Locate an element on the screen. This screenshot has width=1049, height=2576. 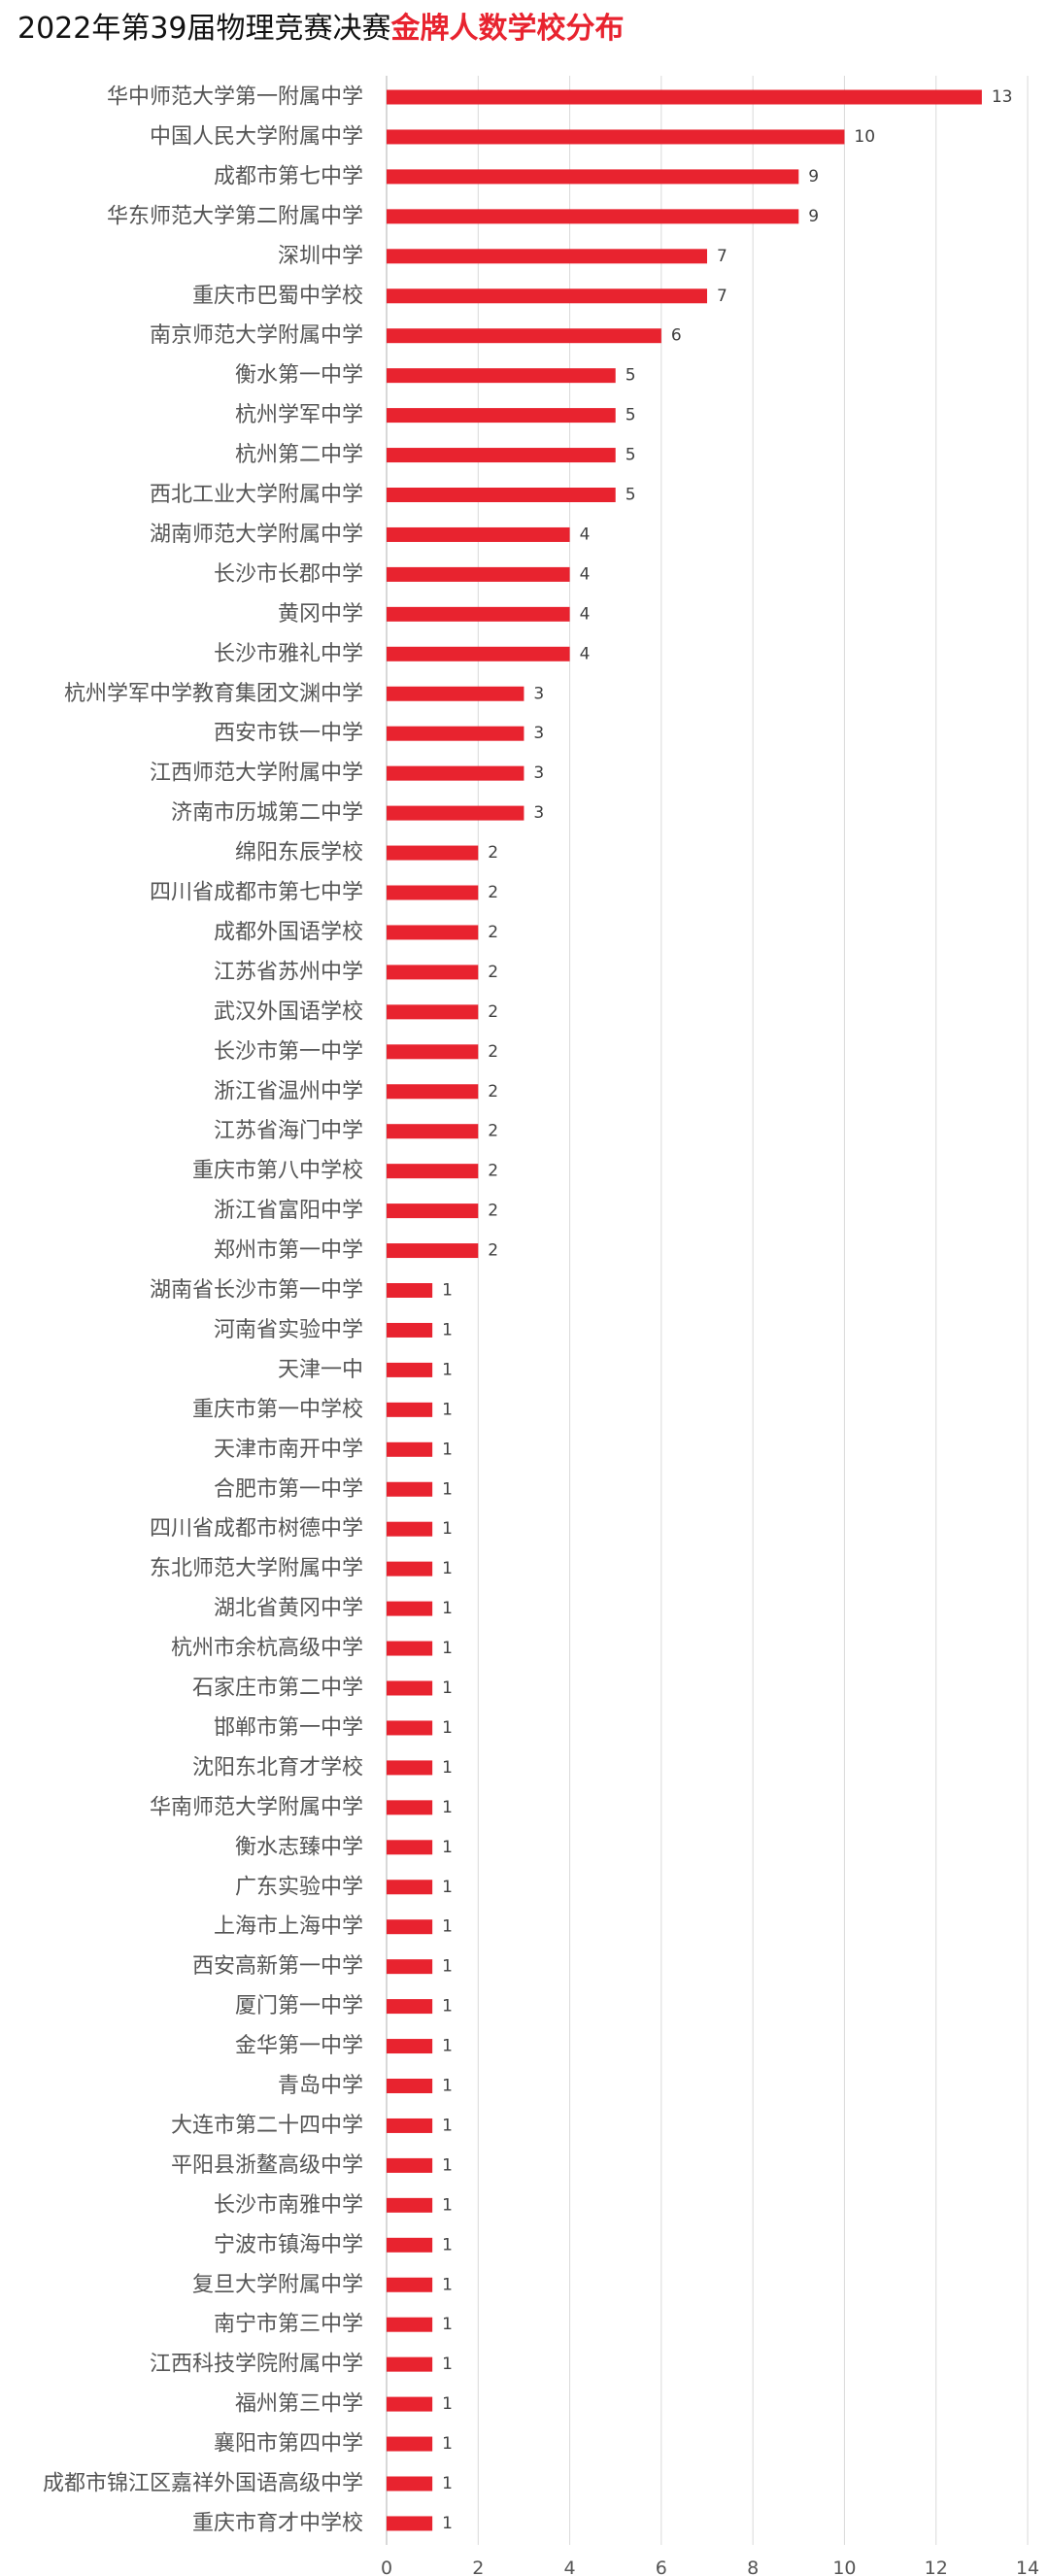
category-label-53: 长沙市南雅中学 is located at coordinates (289, 2205).